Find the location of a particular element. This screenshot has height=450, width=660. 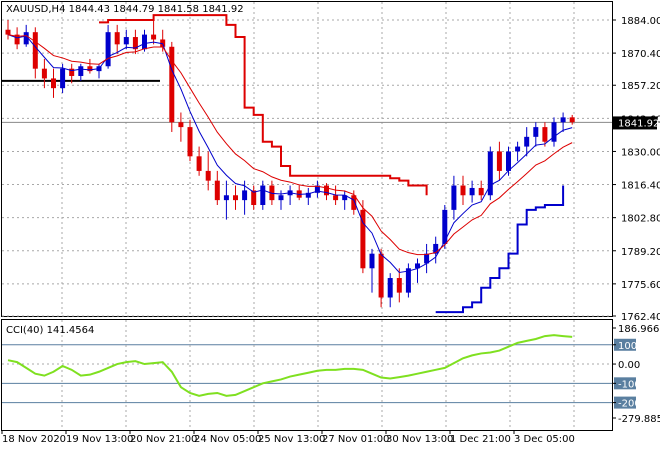

price-tick-label: 1775.60 is located at coordinates (640, 285).